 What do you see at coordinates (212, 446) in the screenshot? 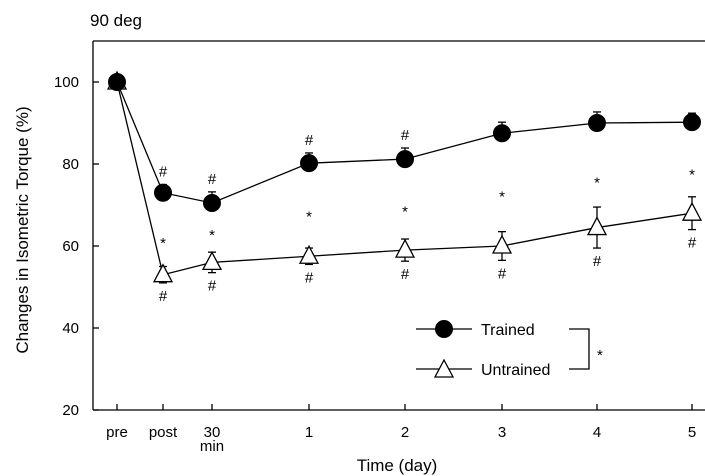
I see `x-tick-label: min` at bounding box center [212, 446].